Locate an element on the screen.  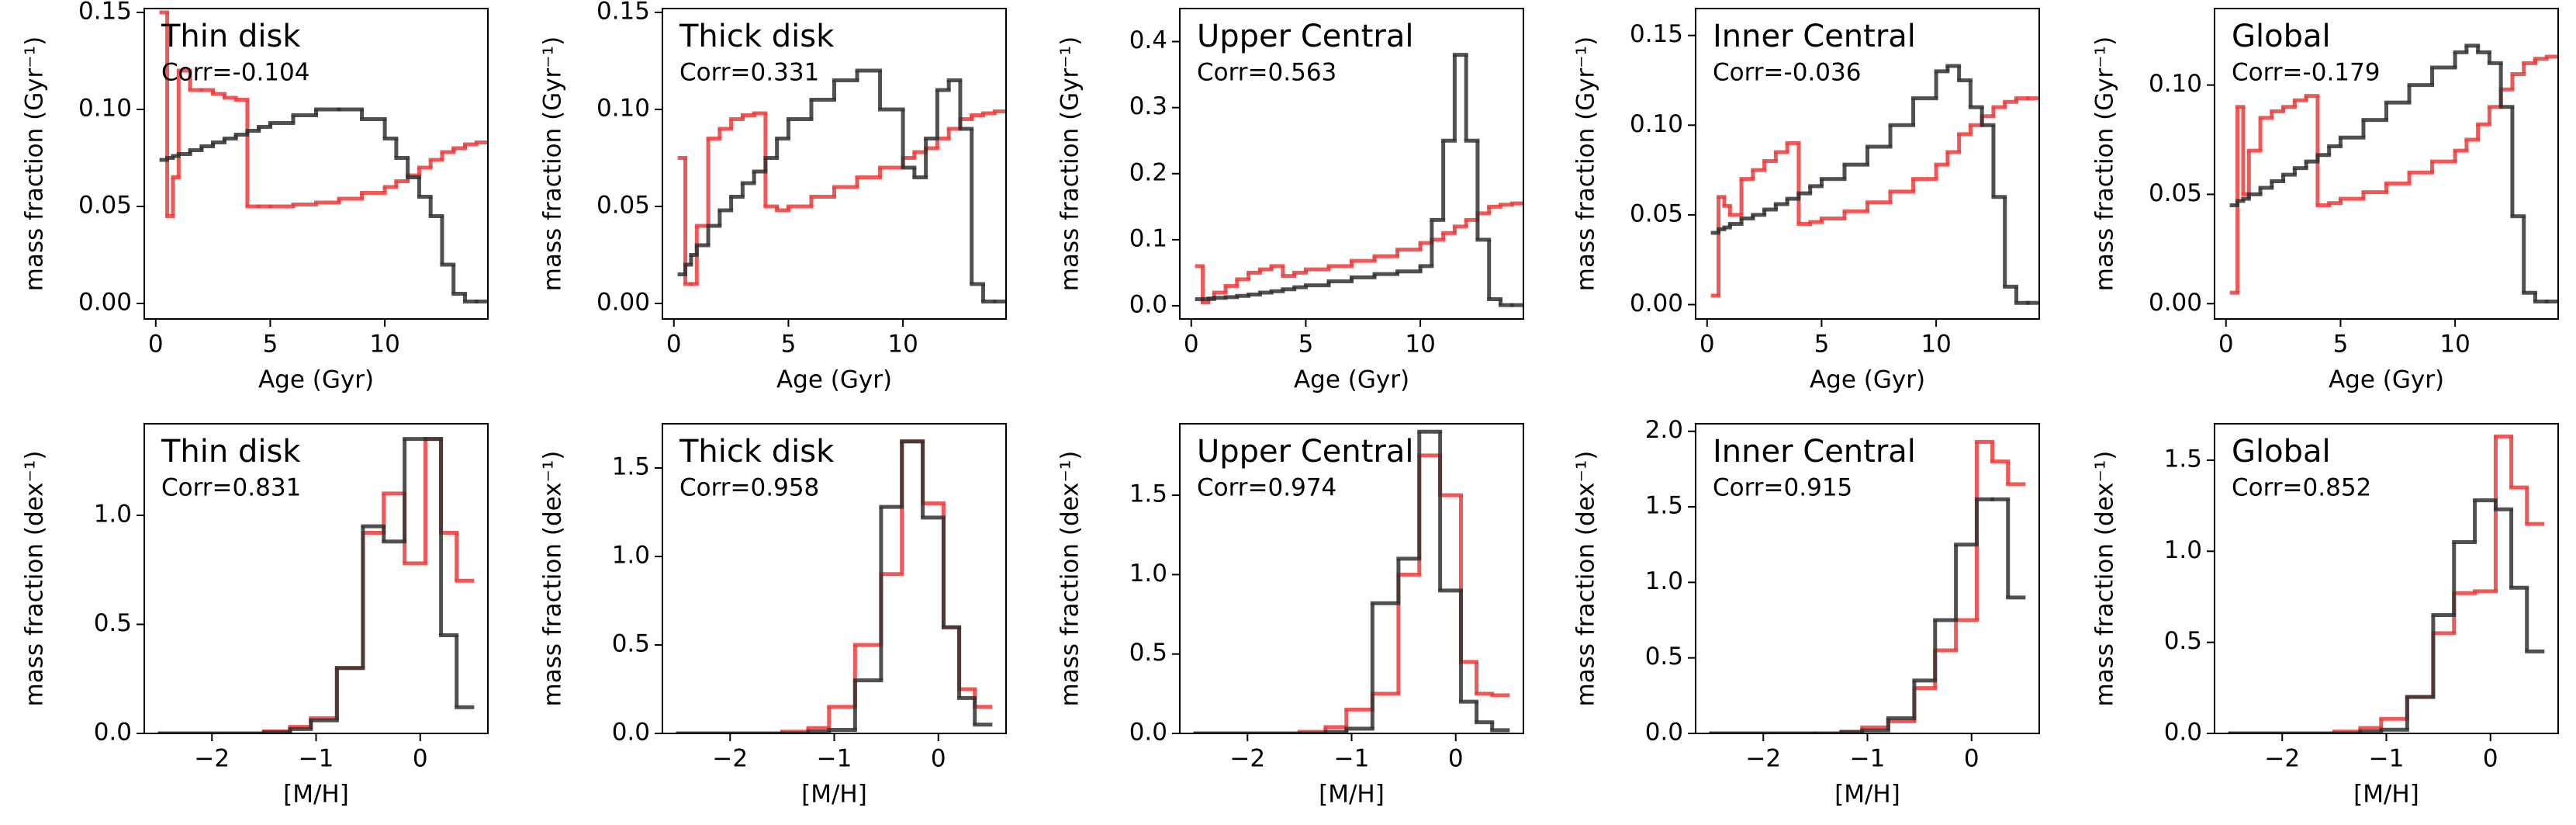
annotation: Corr=0.331 is located at coordinates (749, 73).